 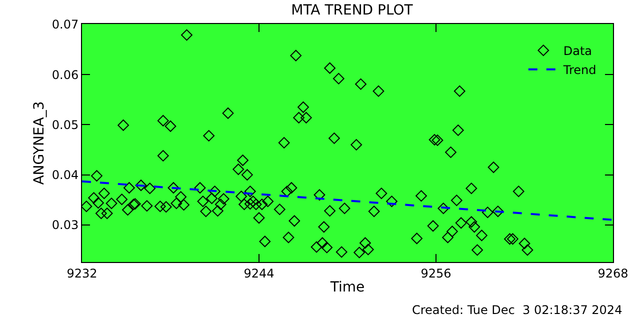 What do you see at coordinates (65, 125) in the screenshot?
I see `y-tick-label: 0.05` at bounding box center [65, 125].